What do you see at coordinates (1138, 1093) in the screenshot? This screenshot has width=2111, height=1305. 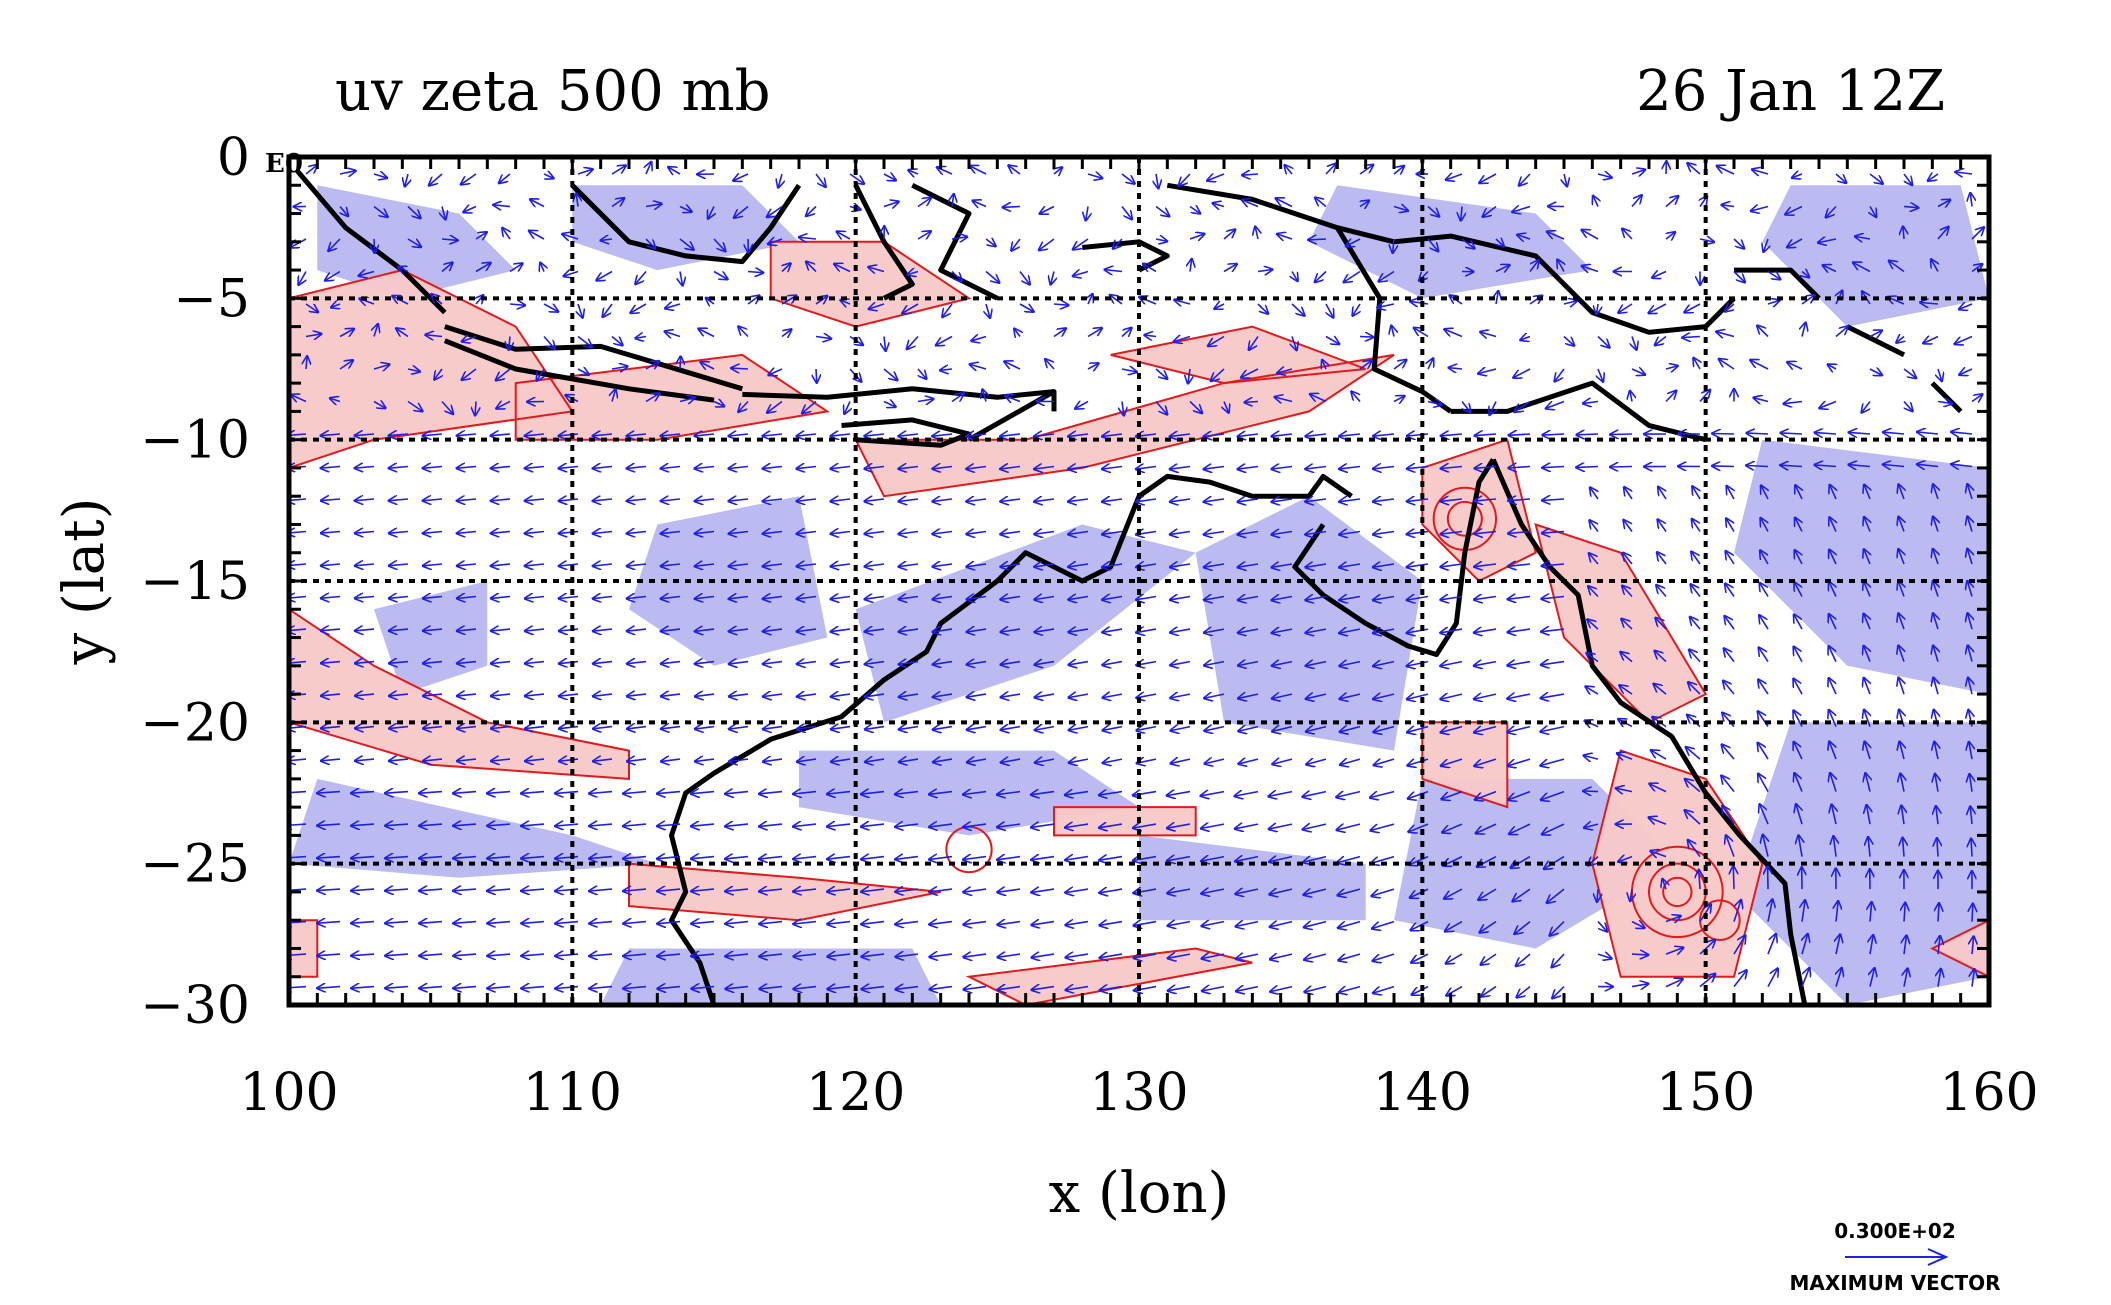 I see `x-tick-label: 130` at bounding box center [1138, 1093].